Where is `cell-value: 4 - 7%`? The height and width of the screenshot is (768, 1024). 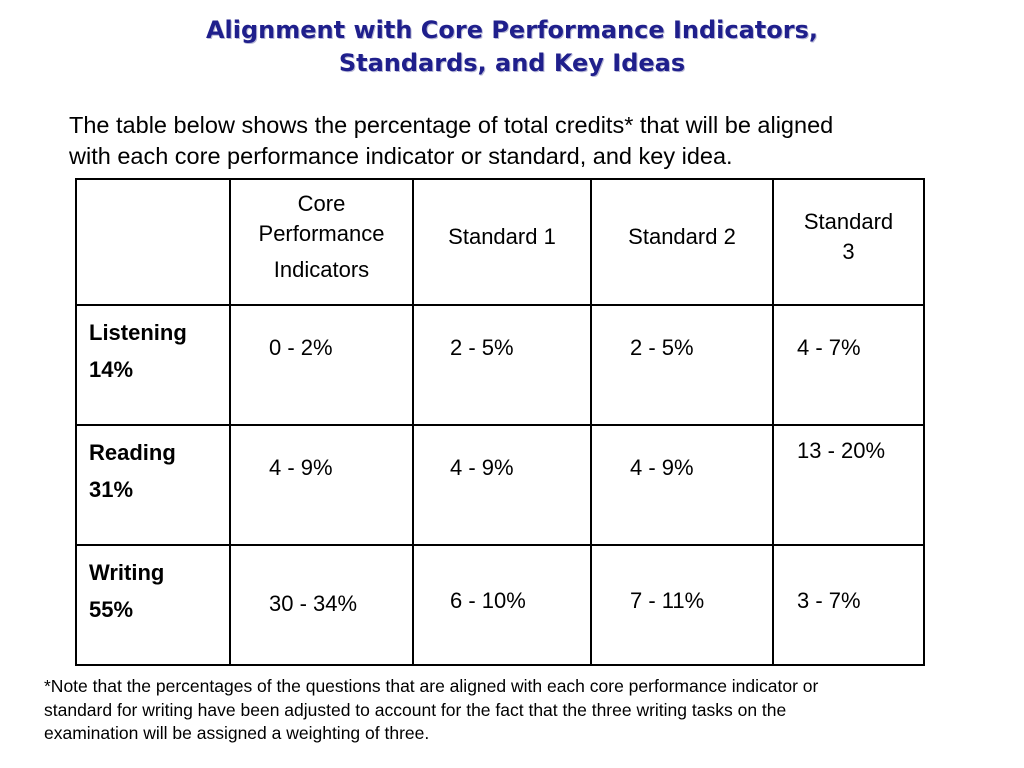
cell-value: 4 - 7% is located at coordinates (829, 348).